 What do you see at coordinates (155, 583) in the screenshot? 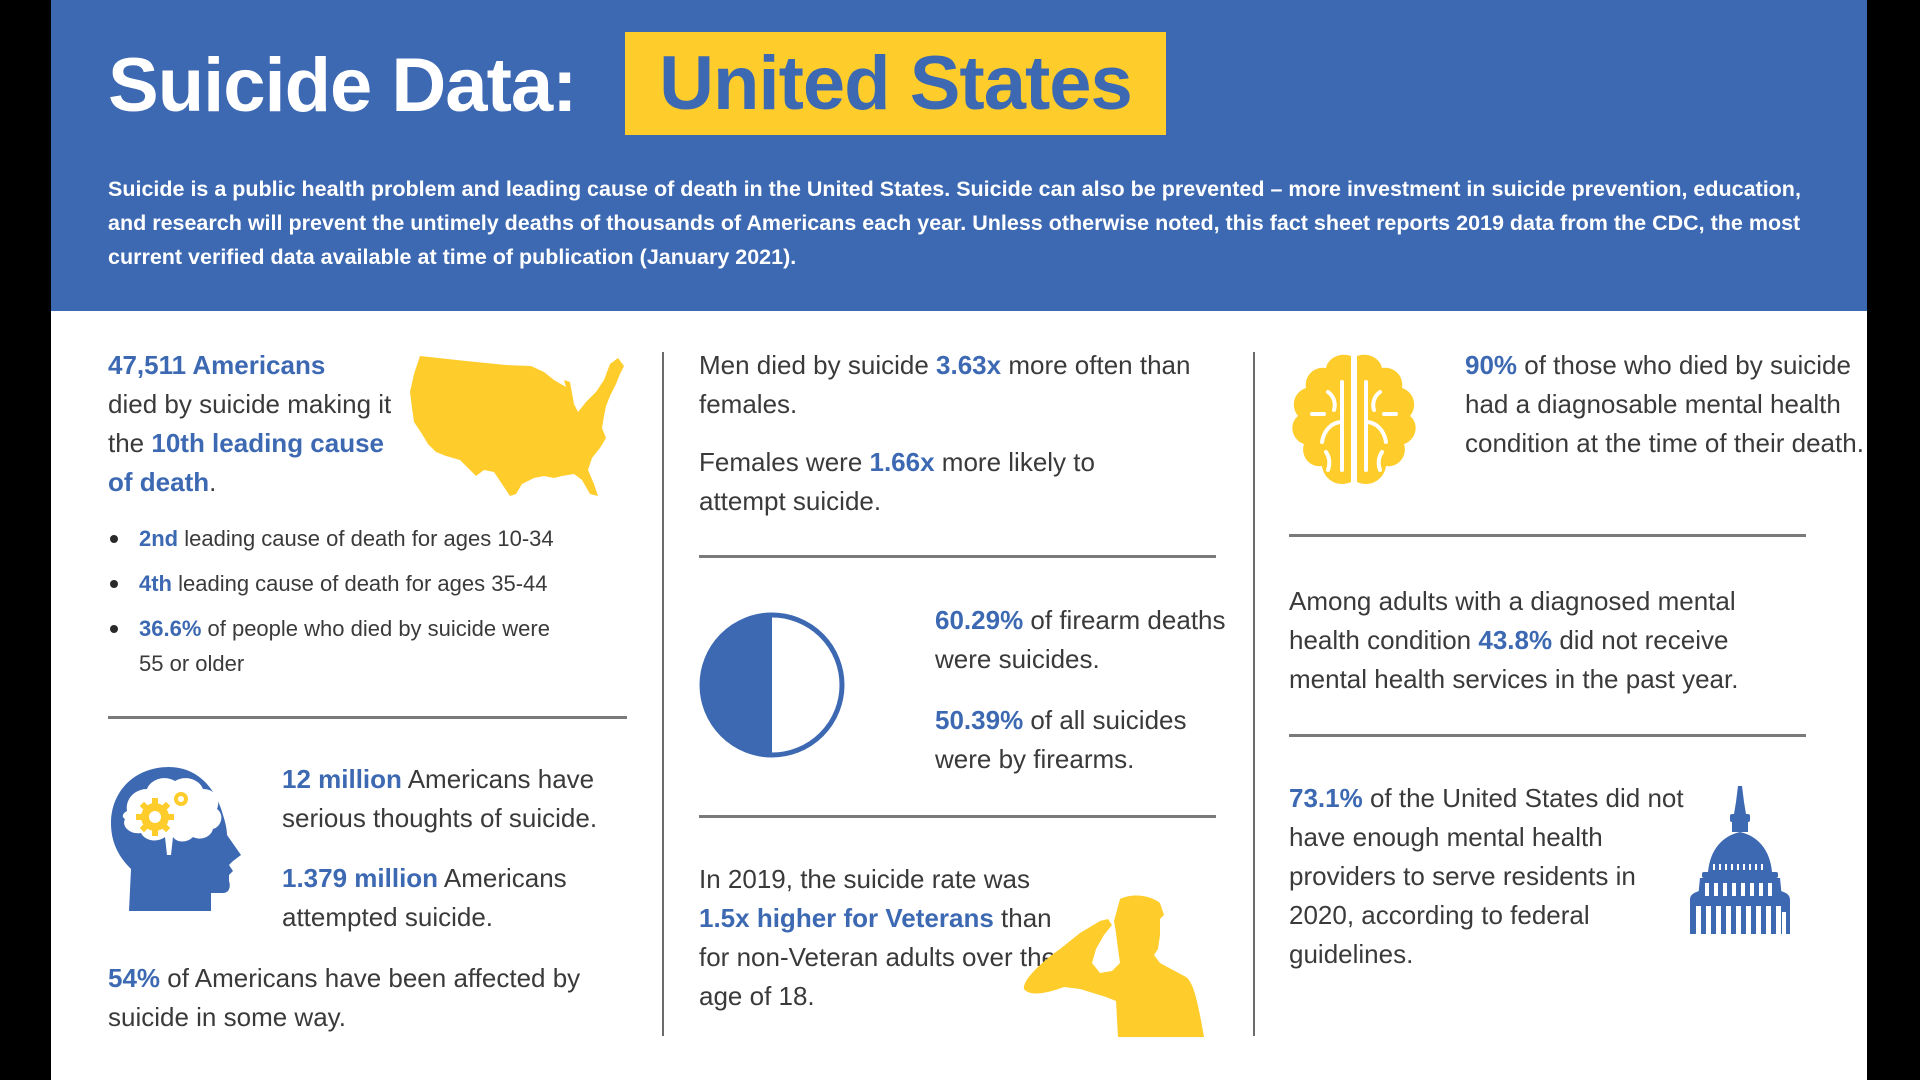
I see `bullet-highlight: 4th` at bounding box center [155, 583].